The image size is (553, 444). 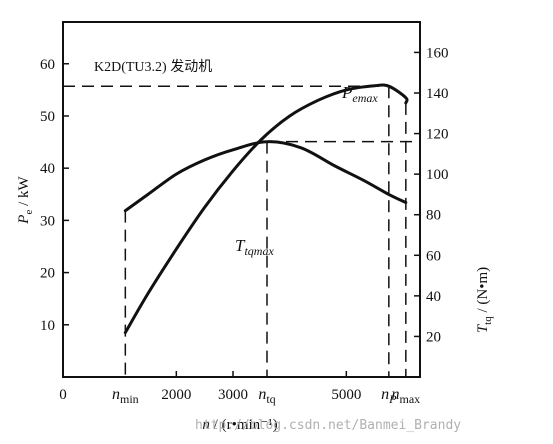 I want to click on y-right-tick-label: 40, so click(x=433, y=297).